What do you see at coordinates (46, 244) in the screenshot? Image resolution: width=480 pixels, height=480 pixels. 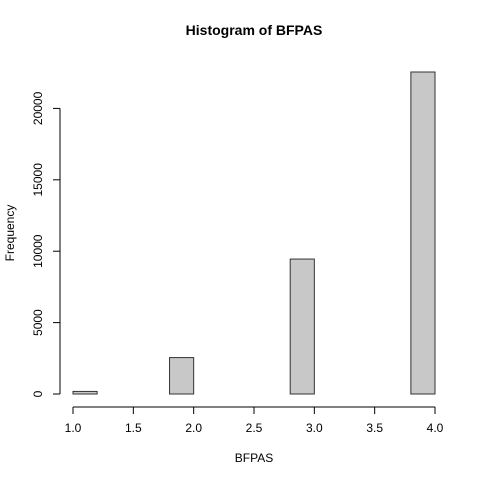 I see `y-axis: 0 5000 10000 15000 20000` at bounding box center [46, 244].